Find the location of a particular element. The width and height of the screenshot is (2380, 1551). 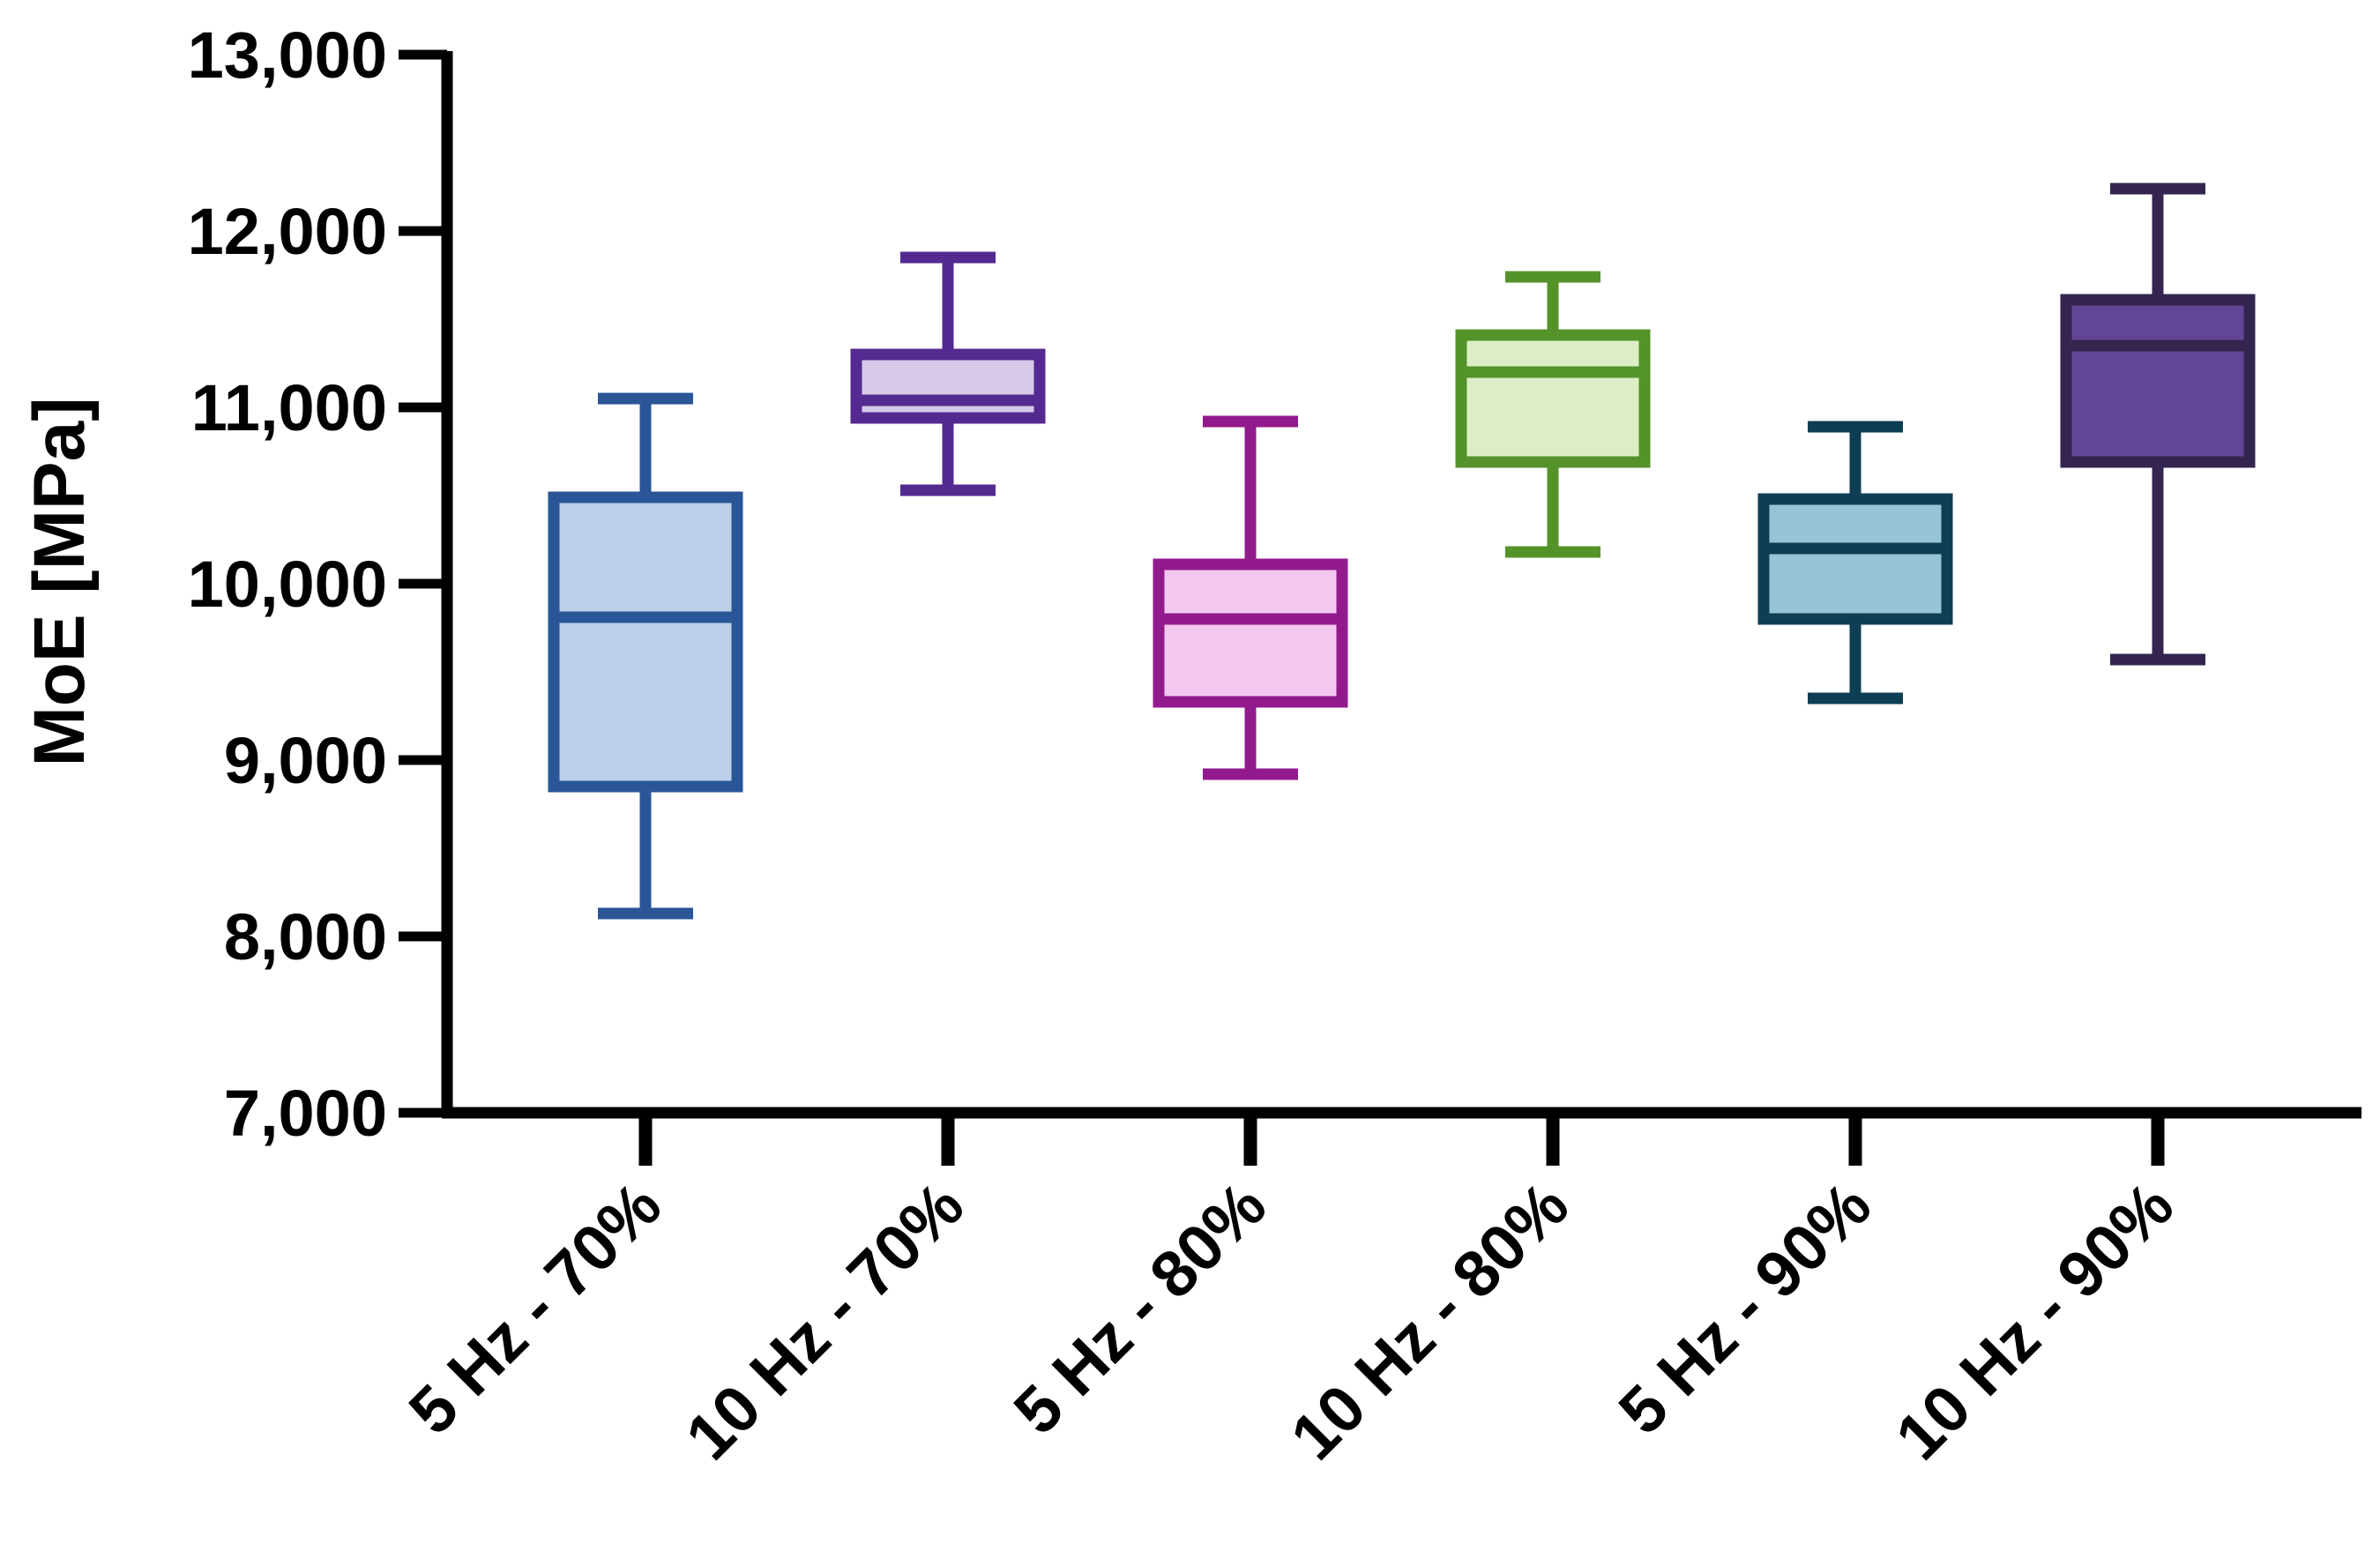

y-tick-label: 7,000 is located at coordinates (305, 1113).